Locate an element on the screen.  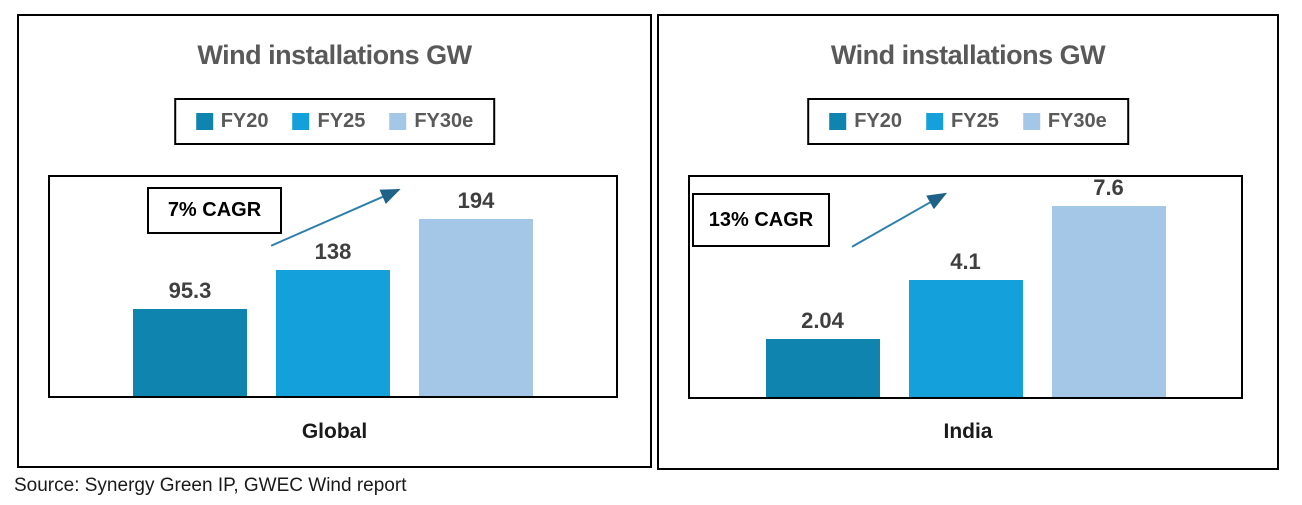
category-label: Global is located at coordinates (334, 431).